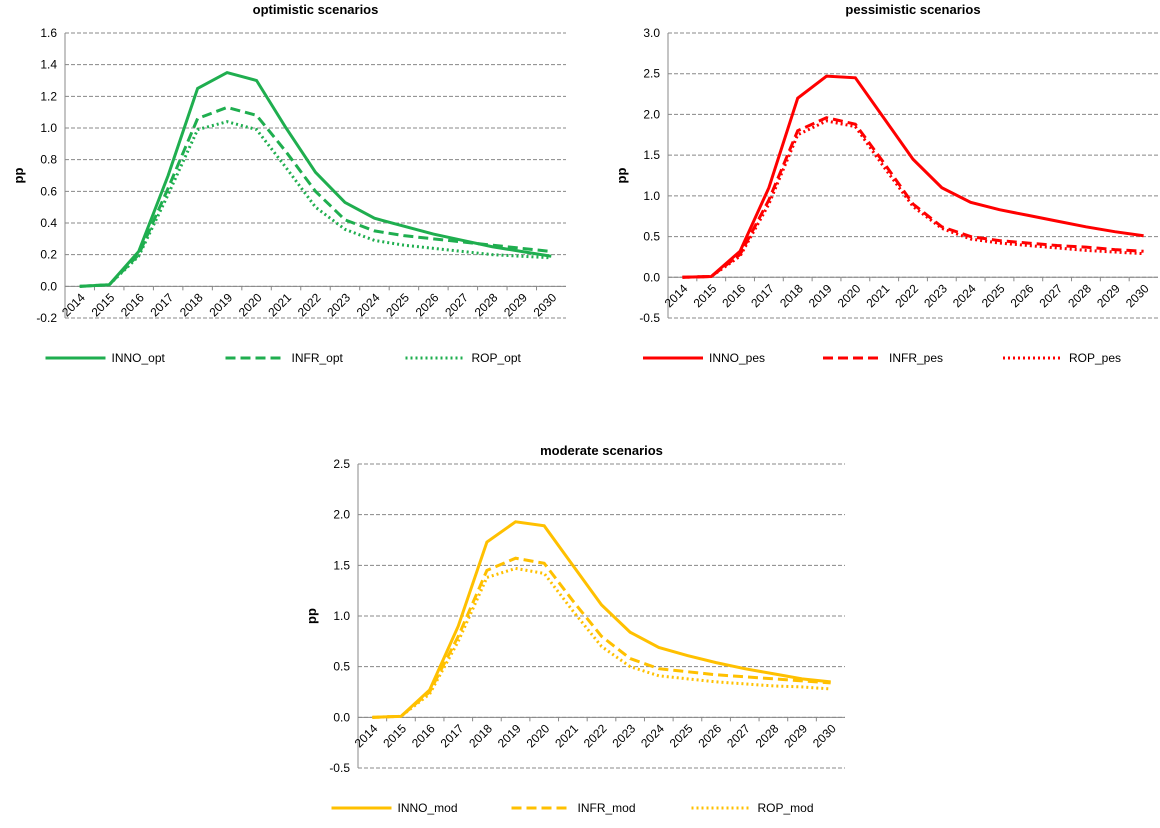 The height and width of the screenshot is (828, 1160). What do you see at coordinates (651, 33) in the screenshot?
I see `y-tick-label: 3.0` at bounding box center [651, 33].